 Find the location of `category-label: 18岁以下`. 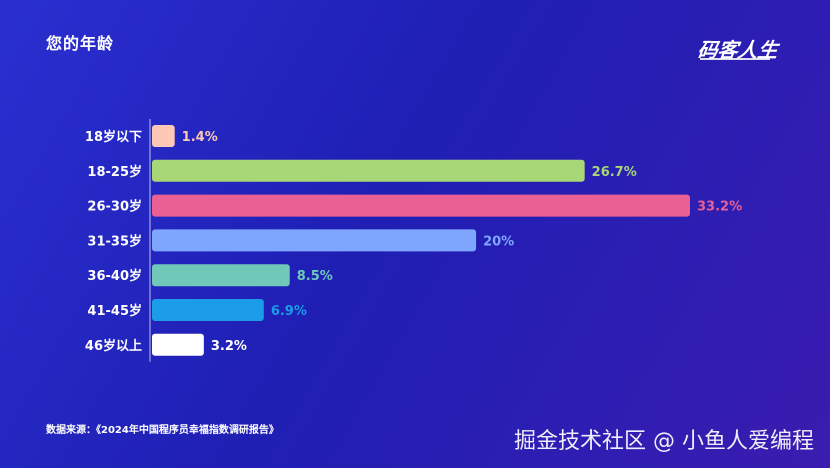

category-label: 18岁以下 is located at coordinates (113, 137).